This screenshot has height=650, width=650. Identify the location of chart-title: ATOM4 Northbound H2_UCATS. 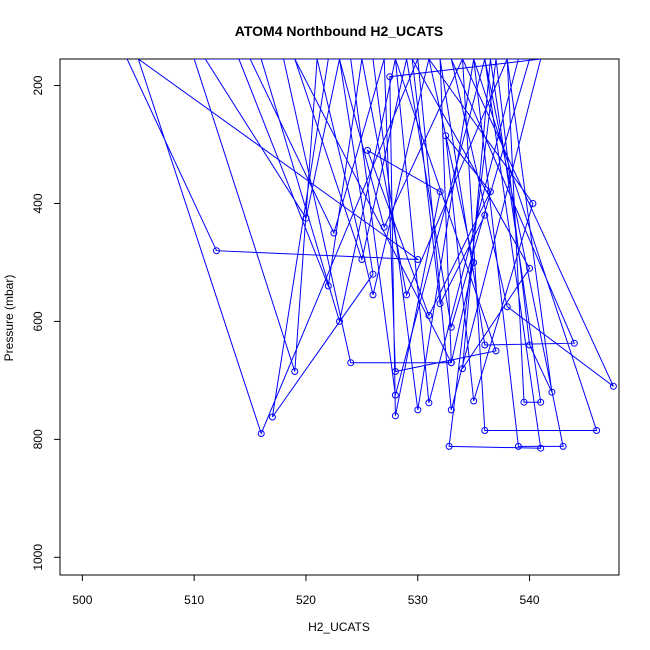
(339, 31).